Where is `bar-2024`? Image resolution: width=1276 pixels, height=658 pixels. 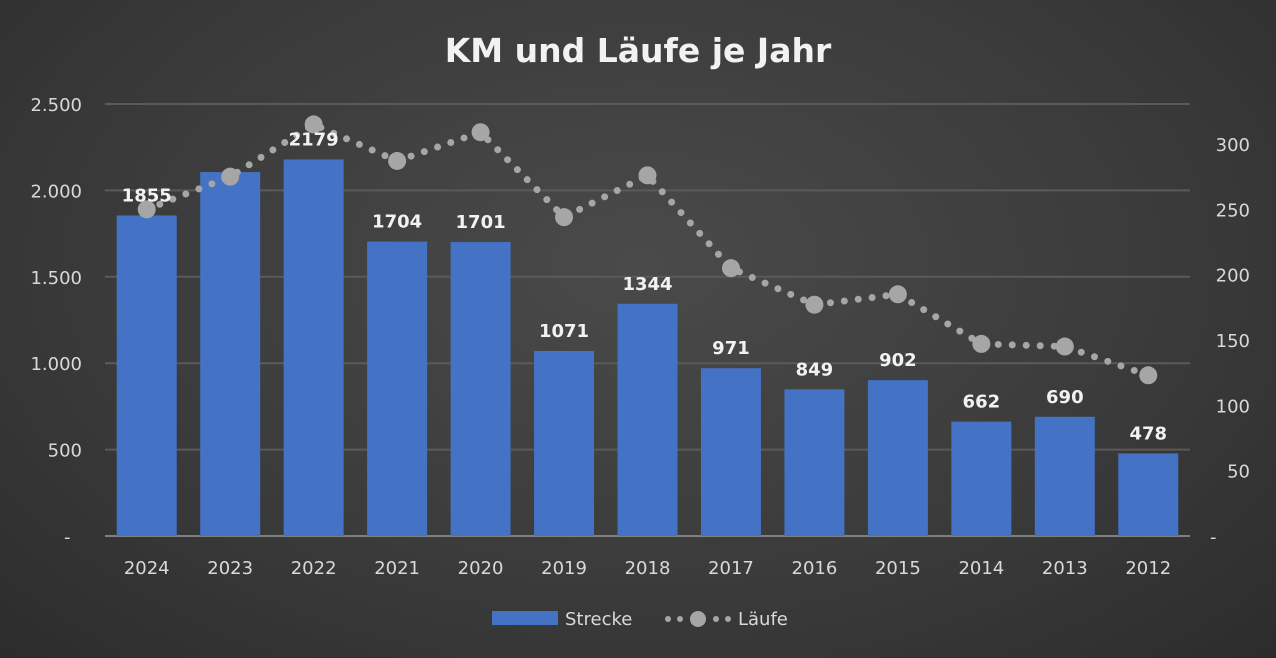
bar-2024 is located at coordinates (146, 375).